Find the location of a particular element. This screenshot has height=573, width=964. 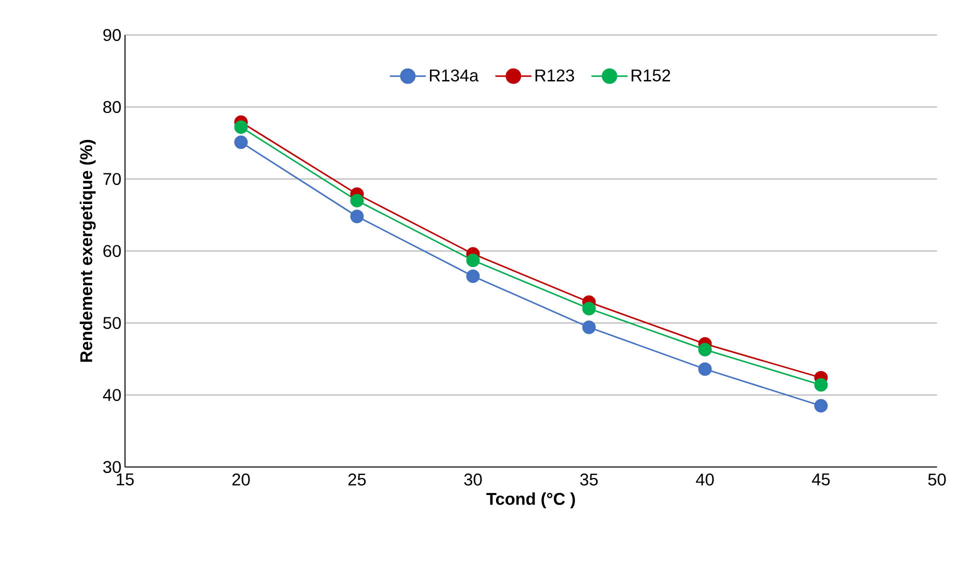

x-tick-label: 20 is located at coordinates (241, 480).